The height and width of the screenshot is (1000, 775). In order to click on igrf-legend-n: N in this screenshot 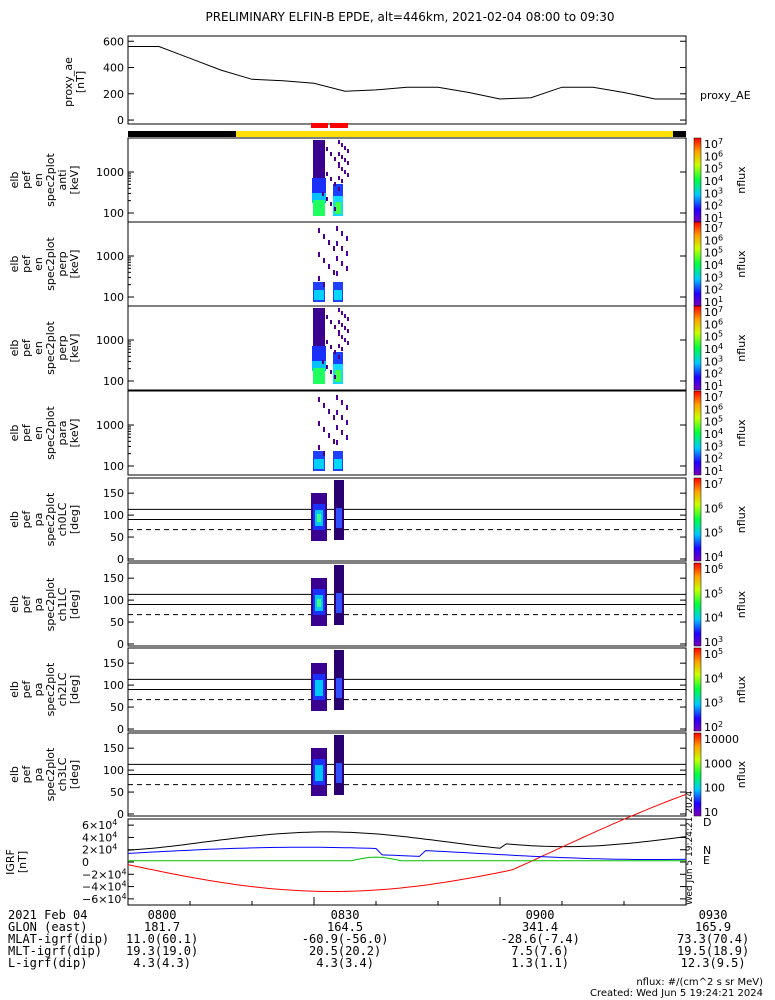, I will do `click(707, 850)`.